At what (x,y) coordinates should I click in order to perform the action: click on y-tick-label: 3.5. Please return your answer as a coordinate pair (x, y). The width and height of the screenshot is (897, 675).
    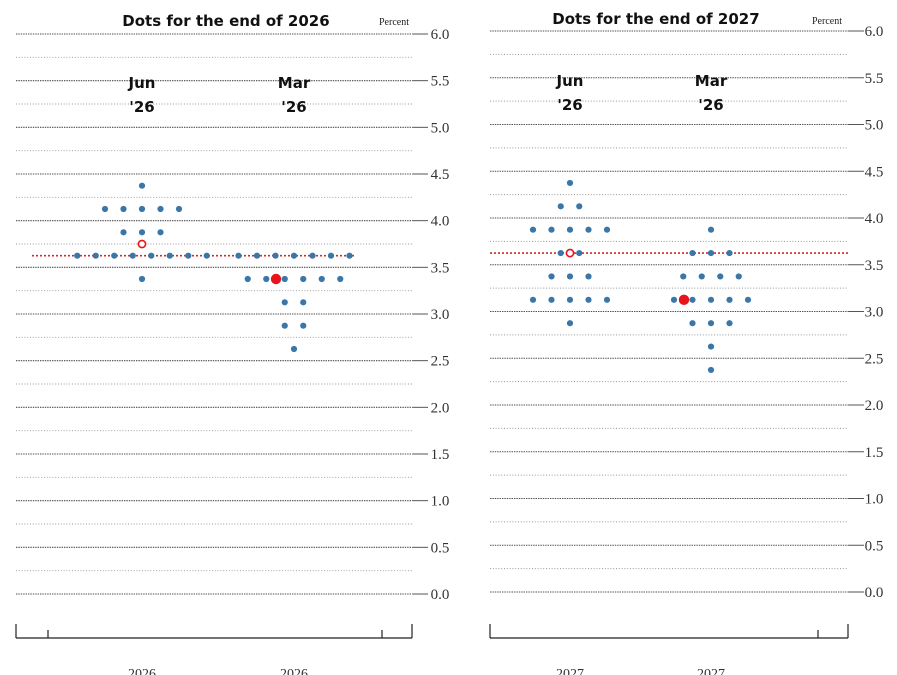
    Looking at the image, I should click on (440, 268).